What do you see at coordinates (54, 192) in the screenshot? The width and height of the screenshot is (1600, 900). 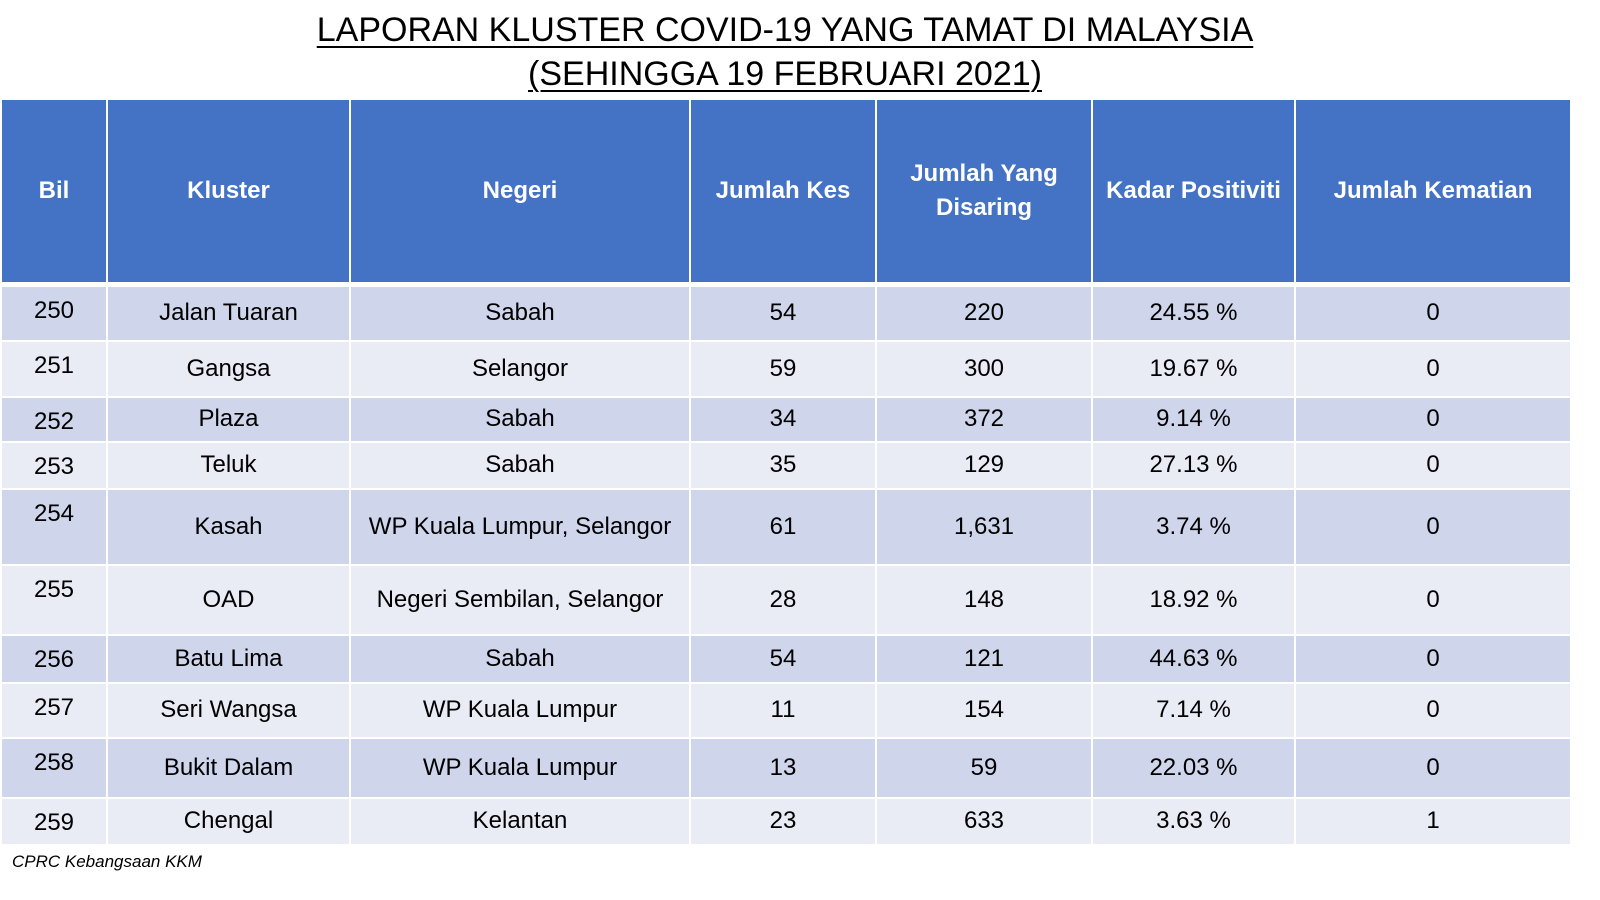 I see `column-header-bil: Bil` at bounding box center [54, 192].